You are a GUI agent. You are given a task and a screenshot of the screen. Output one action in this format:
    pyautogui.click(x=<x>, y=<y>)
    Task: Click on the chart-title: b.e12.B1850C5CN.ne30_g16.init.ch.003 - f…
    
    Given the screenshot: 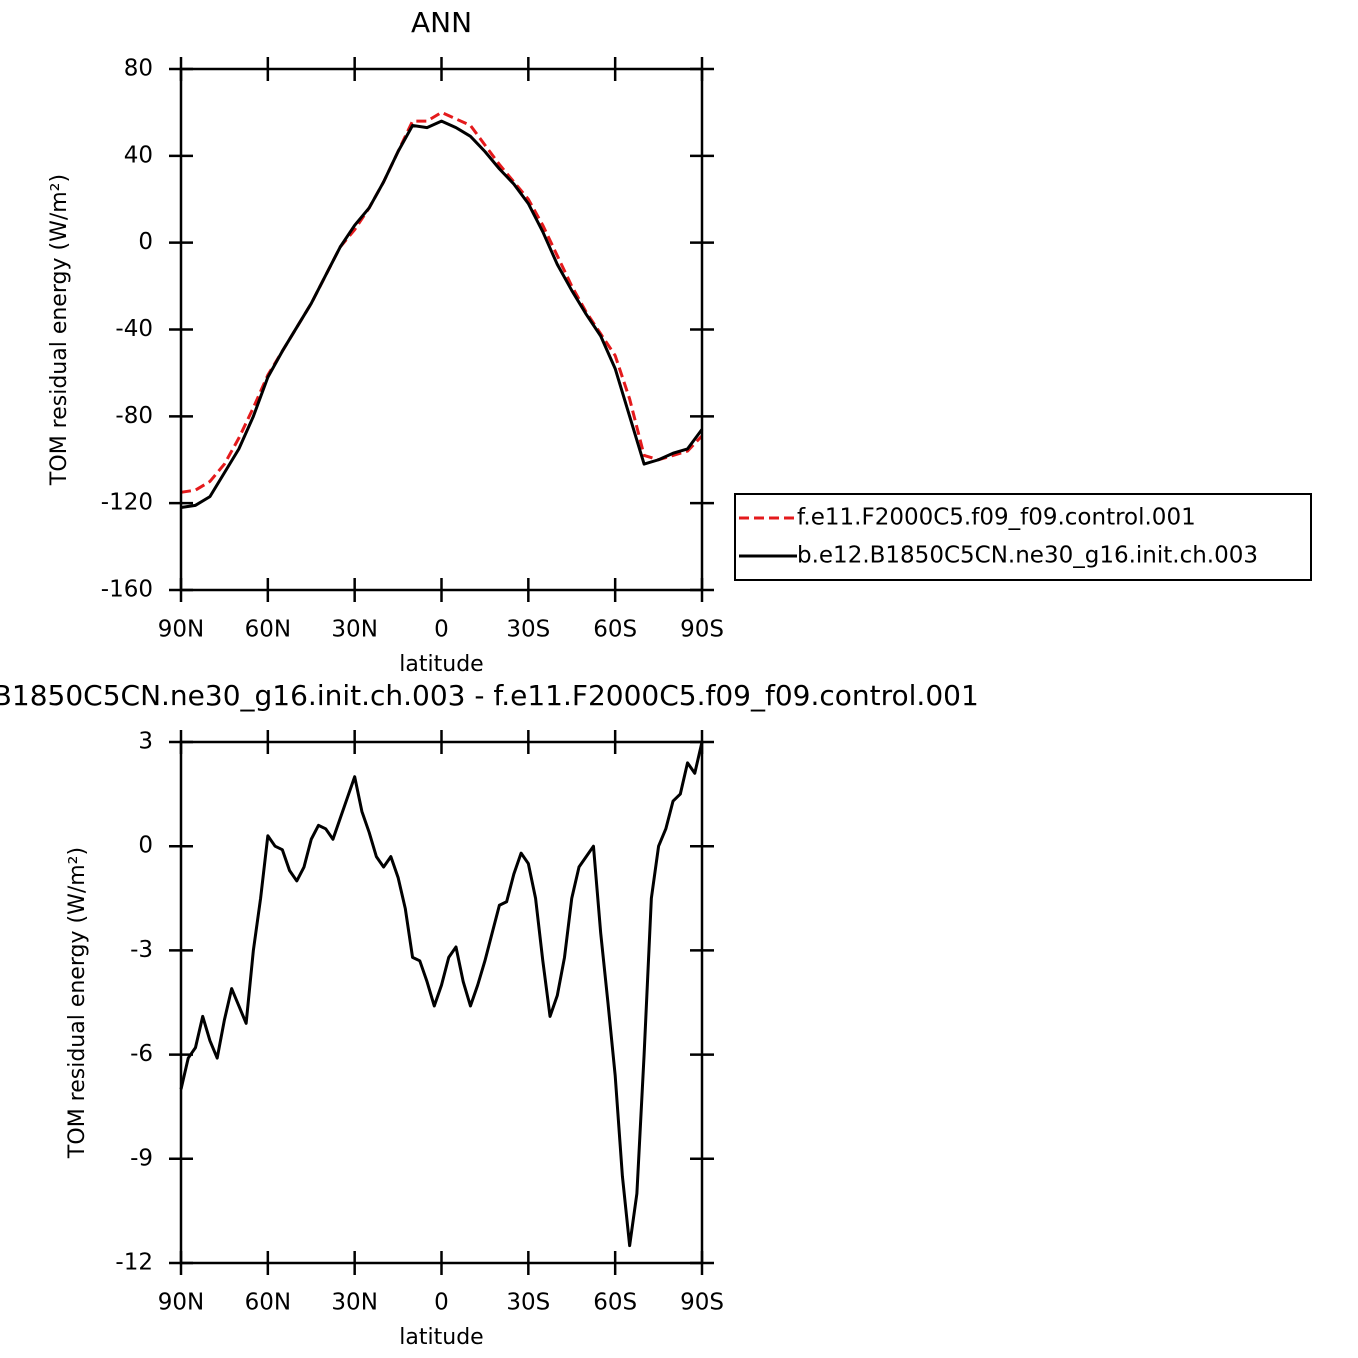 What is the action you would take?
    pyautogui.click(x=489, y=695)
    